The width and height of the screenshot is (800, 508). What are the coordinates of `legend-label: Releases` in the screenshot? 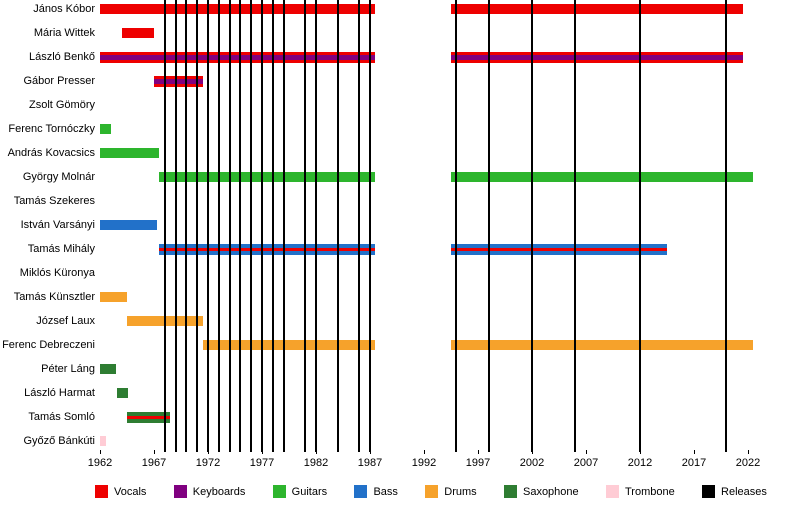 It's located at (744, 491).